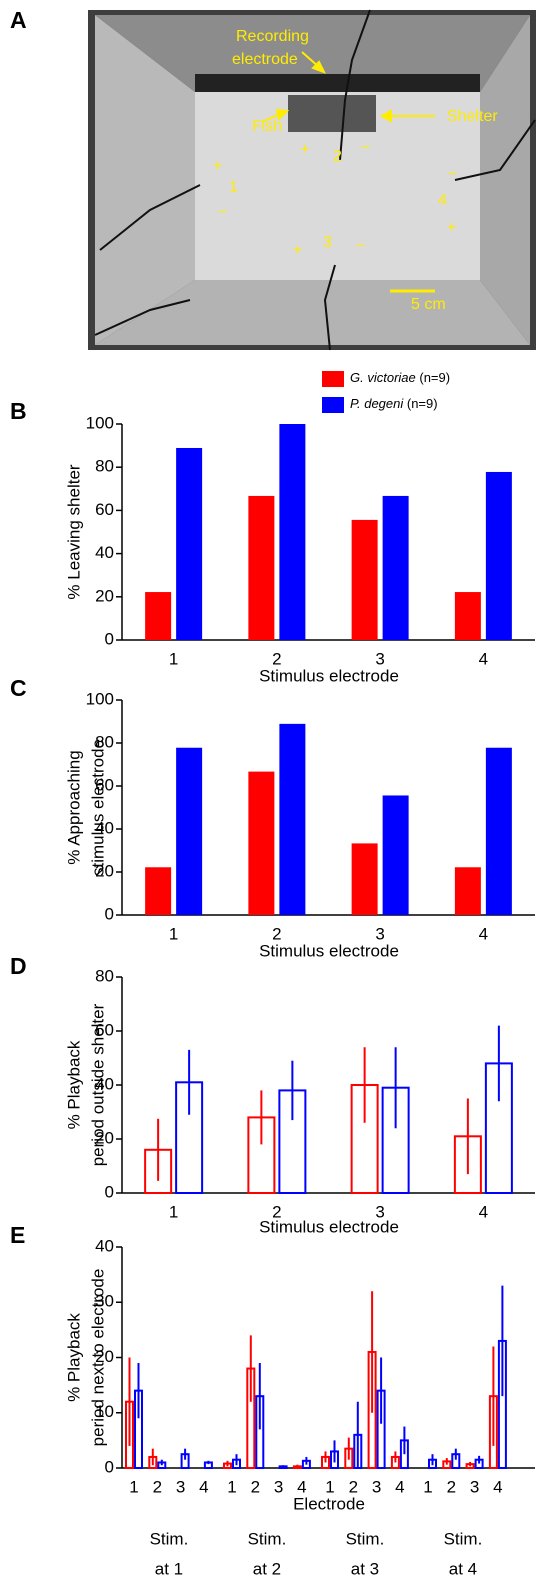 The width and height of the screenshot is (542, 1587). I want to click on annotation: 5 cm, so click(428, 304).